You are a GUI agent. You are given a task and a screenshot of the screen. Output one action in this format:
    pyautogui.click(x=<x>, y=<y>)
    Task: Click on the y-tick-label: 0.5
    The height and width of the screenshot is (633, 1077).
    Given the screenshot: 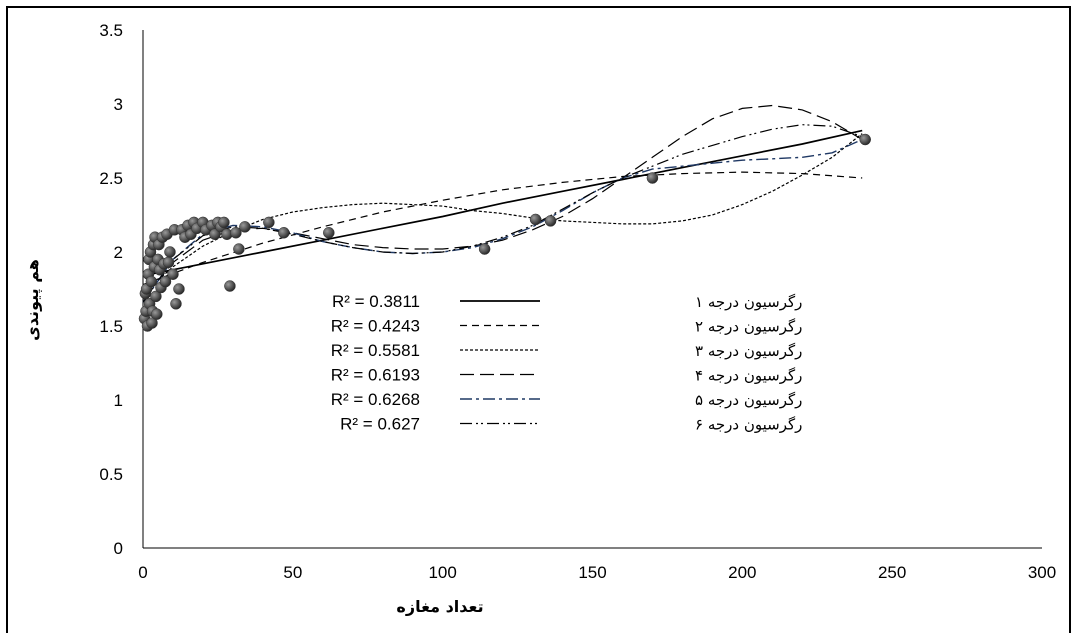 What is the action you would take?
    pyautogui.click(x=111, y=474)
    